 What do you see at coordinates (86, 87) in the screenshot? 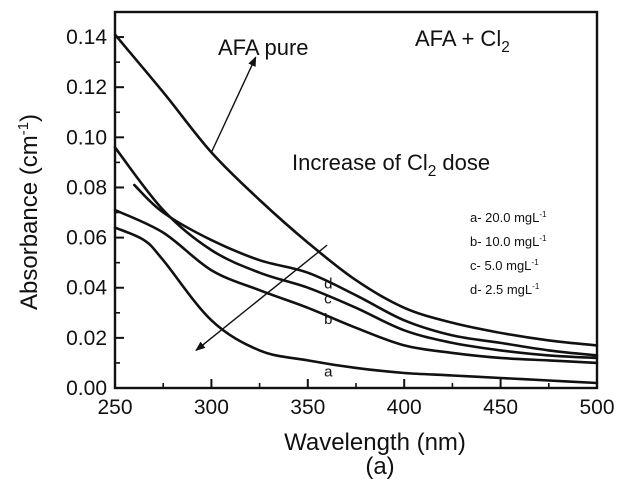
I see `y-tick-label: 0.12` at bounding box center [86, 87].